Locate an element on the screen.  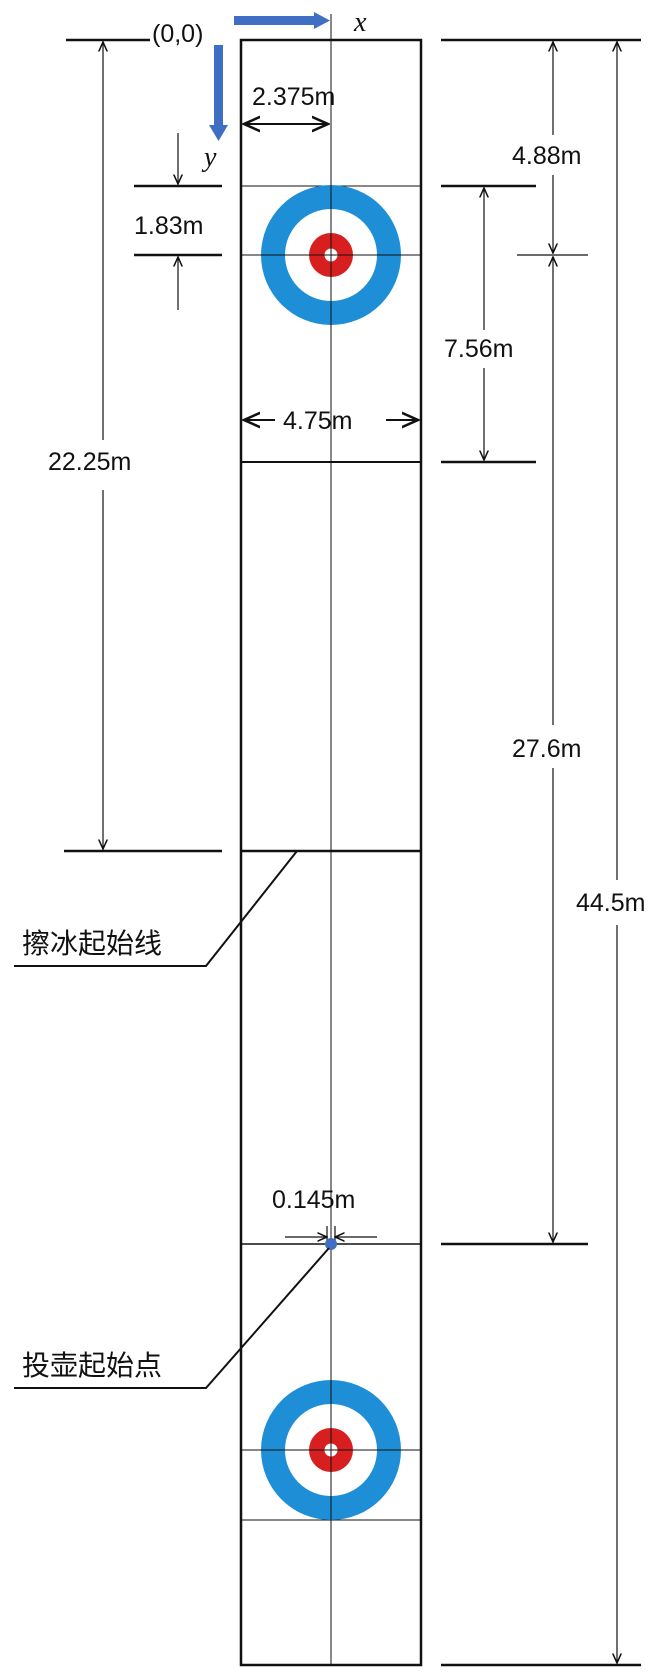
origin-label: (0,0) is located at coordinates (177, 34).